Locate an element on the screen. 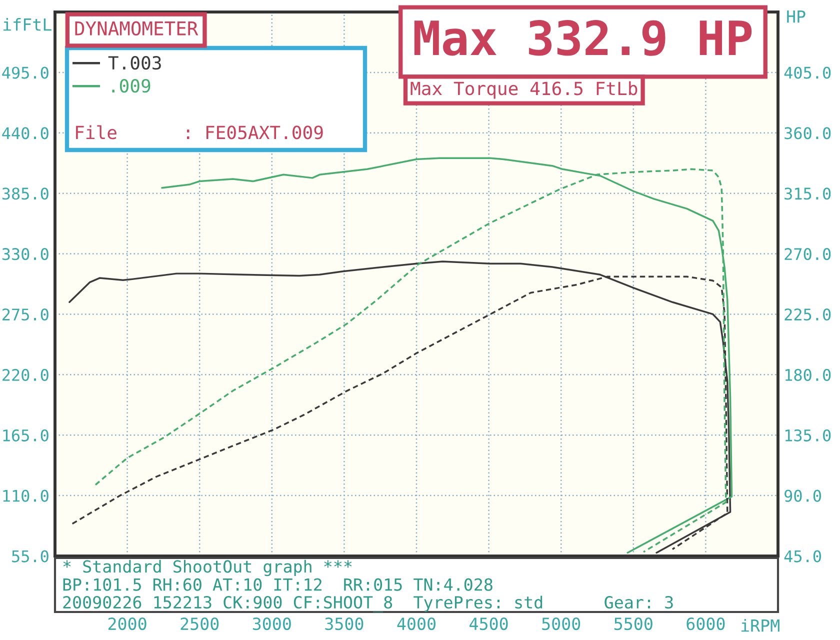 This screenshot has height=640, width=840. x-tick-label: 6000 is located at coordinates (705, 623).